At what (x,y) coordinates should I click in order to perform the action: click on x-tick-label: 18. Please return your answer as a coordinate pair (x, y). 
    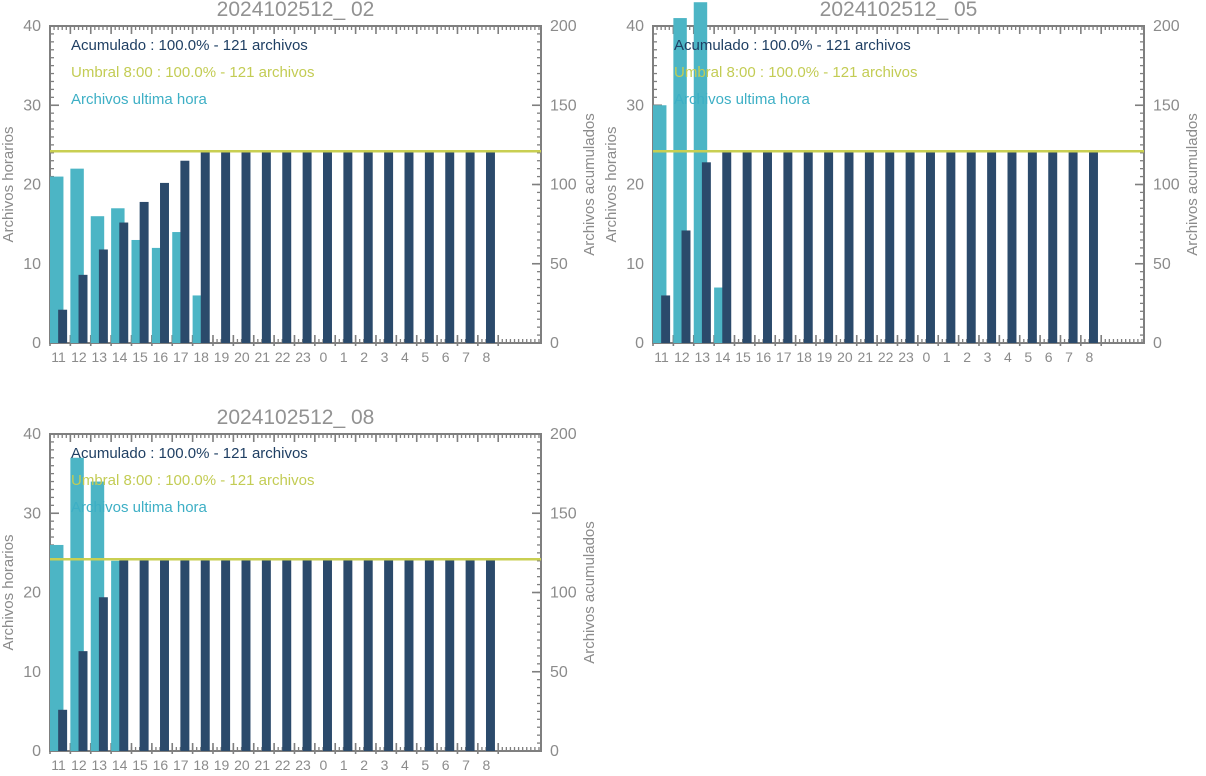
    Looking at the image, I should click on (804, 357).